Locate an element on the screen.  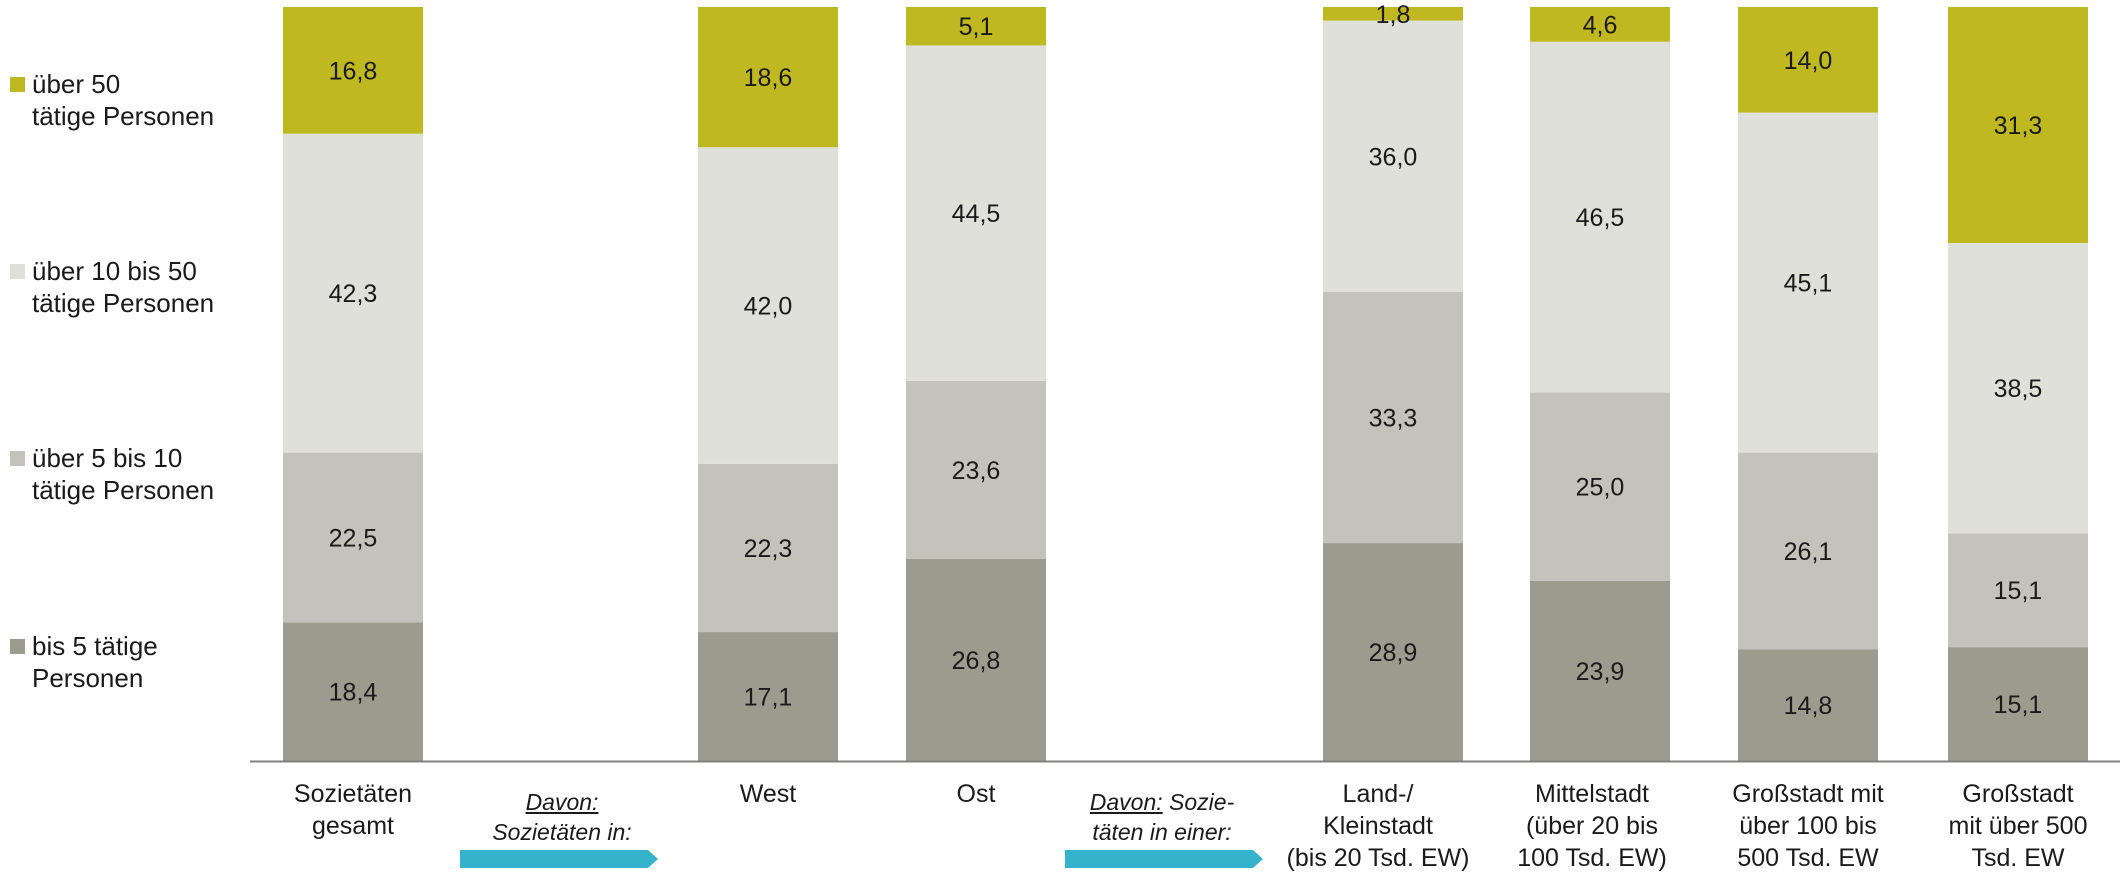
data-label: 42,0 is located at coordinates (768, 307).